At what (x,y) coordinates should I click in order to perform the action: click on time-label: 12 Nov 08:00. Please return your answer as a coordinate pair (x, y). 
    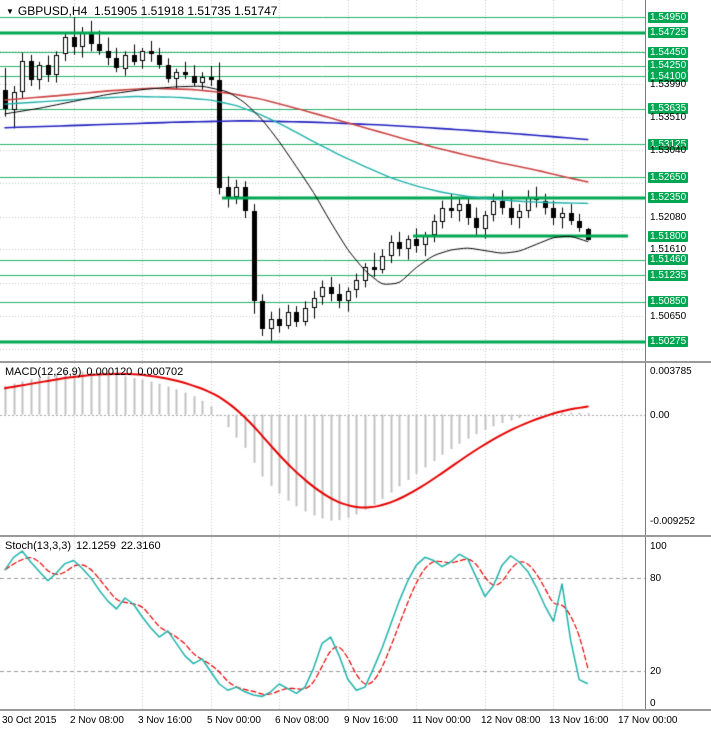
    Looking at the image, I should click on (511, 720).